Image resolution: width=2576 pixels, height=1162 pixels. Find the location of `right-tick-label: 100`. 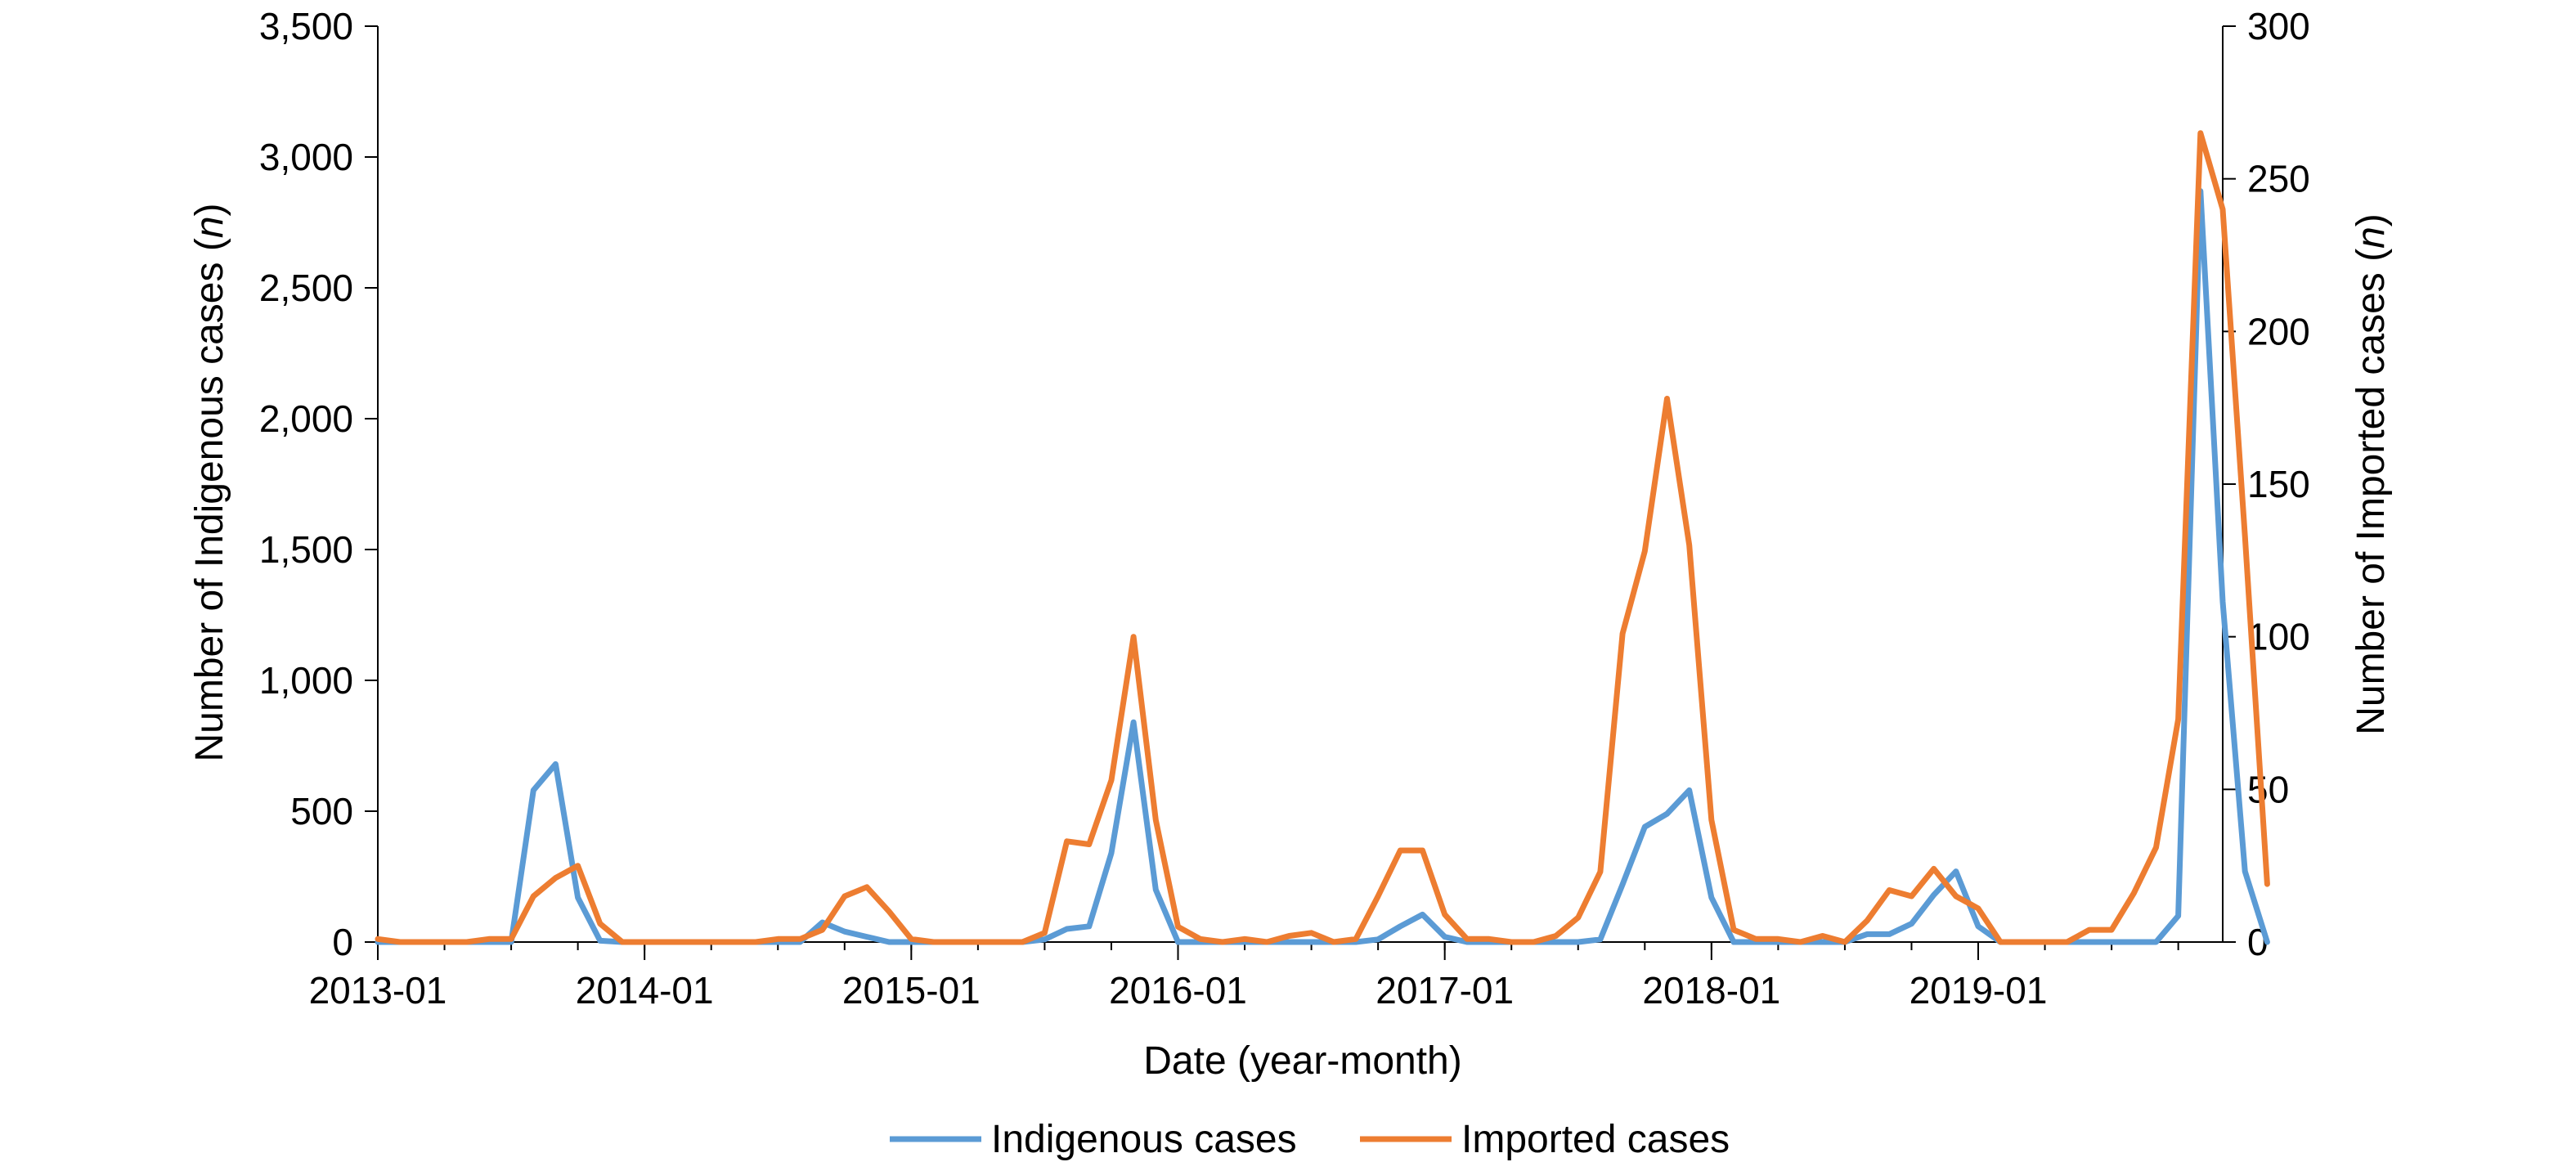

right-tick-label: 100 is located at coordinates (2279, 637).